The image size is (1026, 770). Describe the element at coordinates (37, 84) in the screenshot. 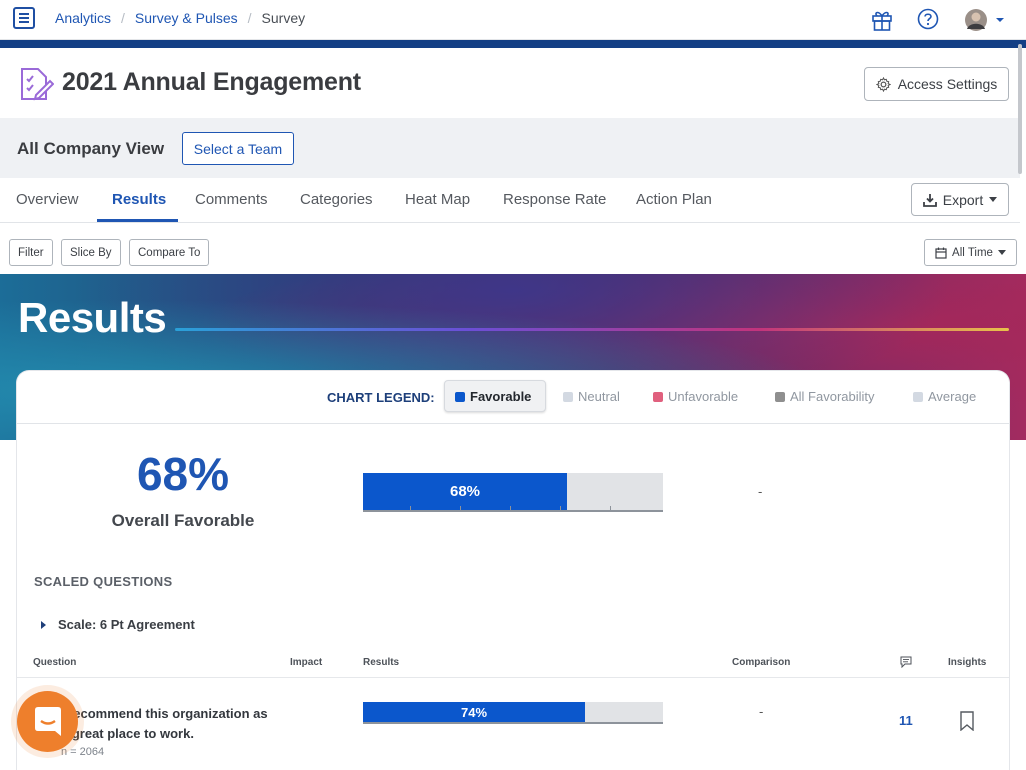

I see `survey-clipboard-icon` at that location.